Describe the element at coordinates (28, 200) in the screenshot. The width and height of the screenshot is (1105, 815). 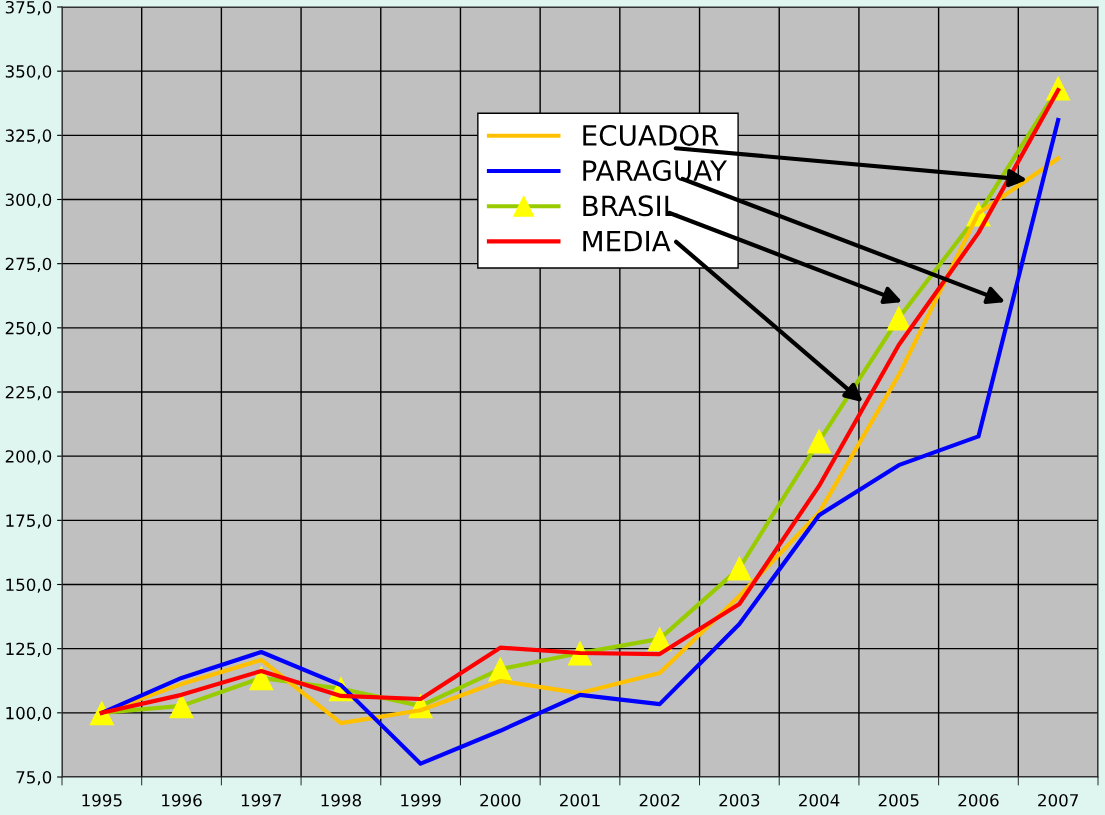
I see `y-tick-label: 300,0` at that location.